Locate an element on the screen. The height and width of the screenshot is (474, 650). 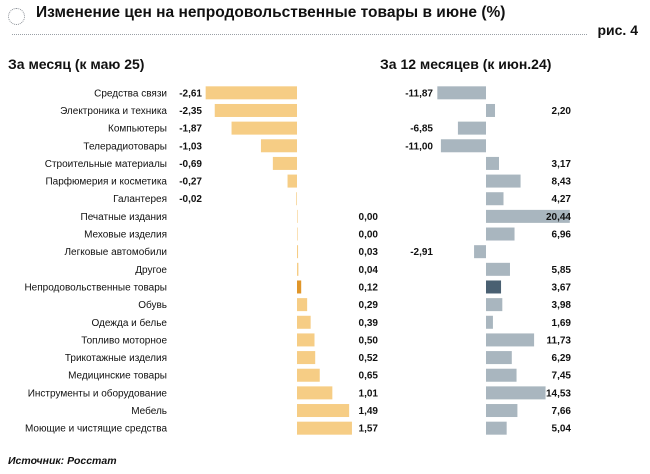
month-value-label: 0,50 is located at coordinates (369, 340).